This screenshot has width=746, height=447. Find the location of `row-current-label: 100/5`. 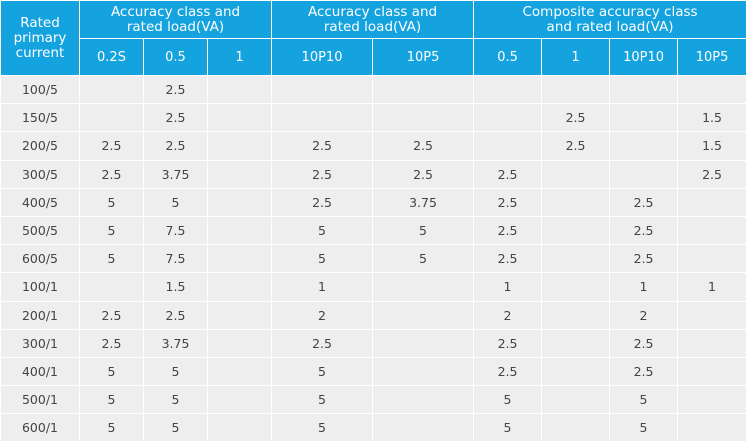

row-current-label: 100/5 is located at coordinates (40, 89).